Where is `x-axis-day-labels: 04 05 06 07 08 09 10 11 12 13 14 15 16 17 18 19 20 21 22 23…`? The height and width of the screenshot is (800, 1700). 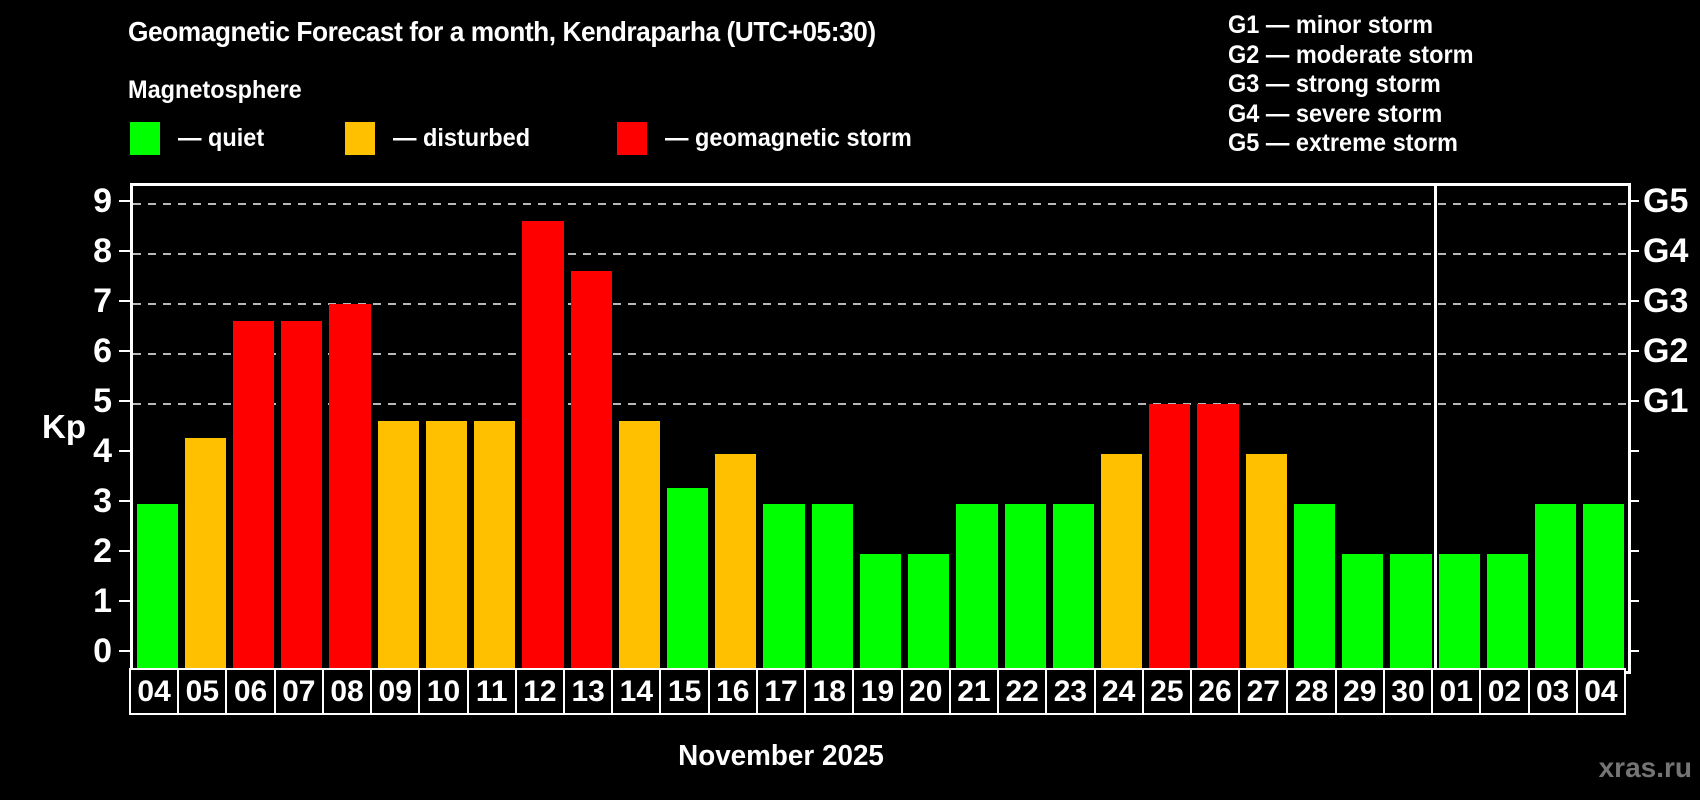 x-axis-day-labels: 04 05 06 07 08 09 10 11 12 13 14 15 16 17 18 19 20 21 22 23… is located at coordinates (879, 691).